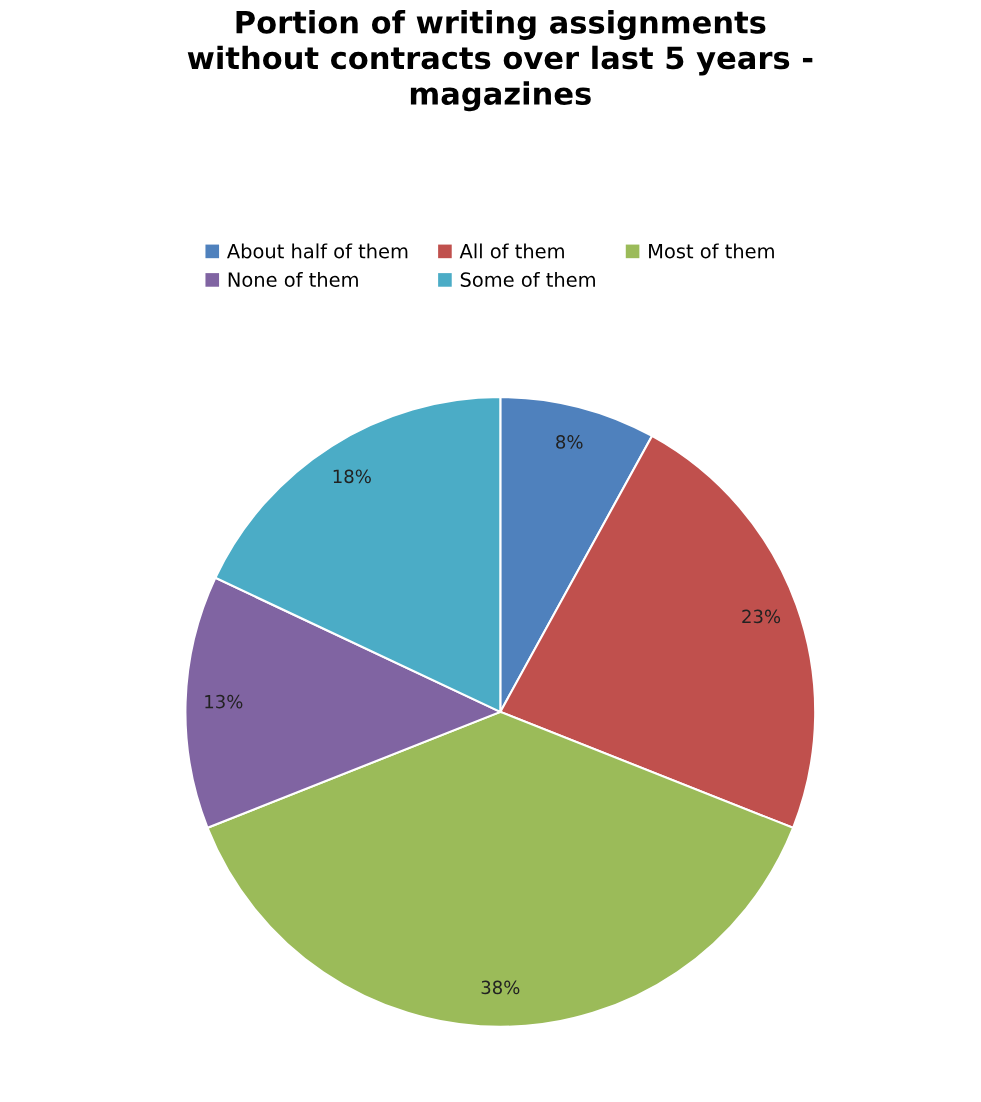  I want to click on data-label: 13%, so click(224, 701).